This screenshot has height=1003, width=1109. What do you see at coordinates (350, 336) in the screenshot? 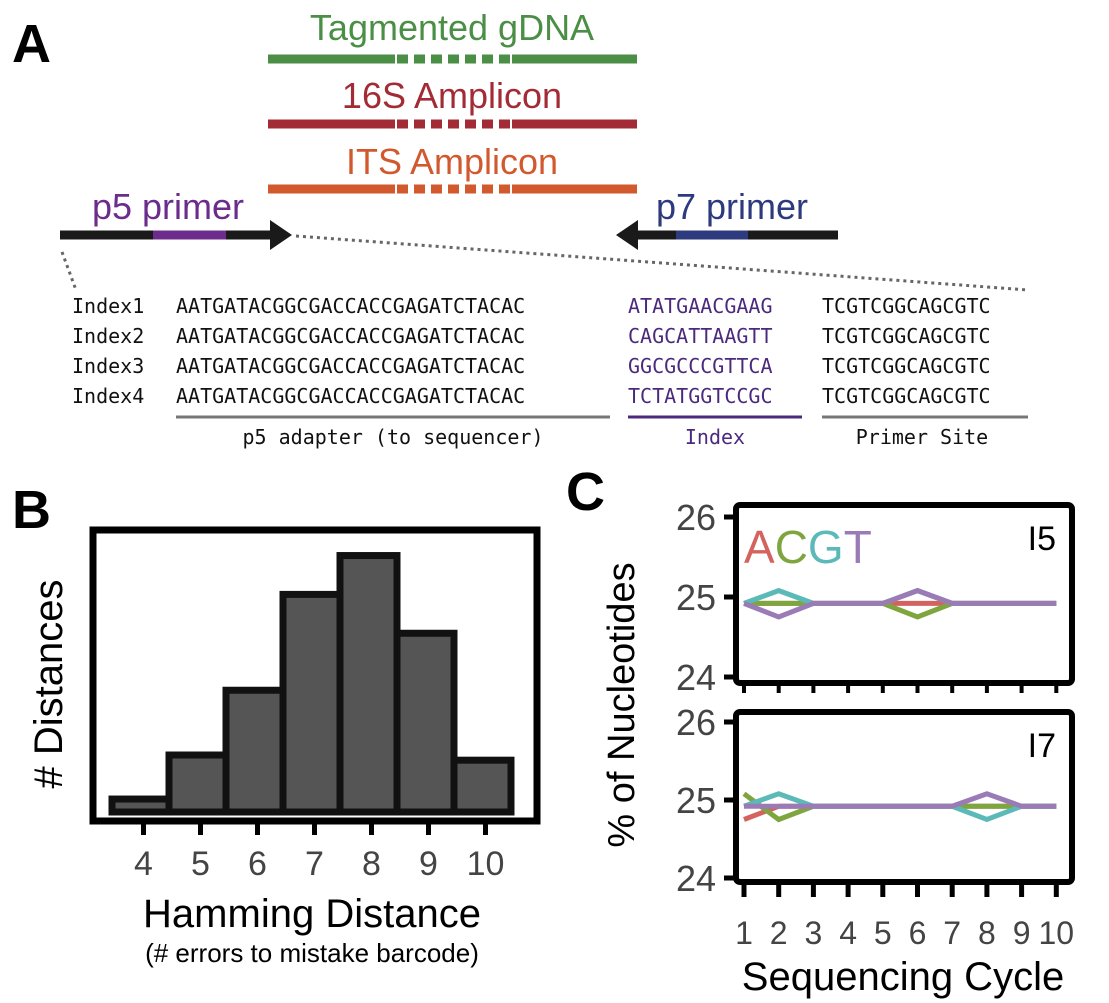
I see `index-row-2-adapter: AATGATACGGCGACCACCGAGATCTACAC` at bounding box center [350, 336].